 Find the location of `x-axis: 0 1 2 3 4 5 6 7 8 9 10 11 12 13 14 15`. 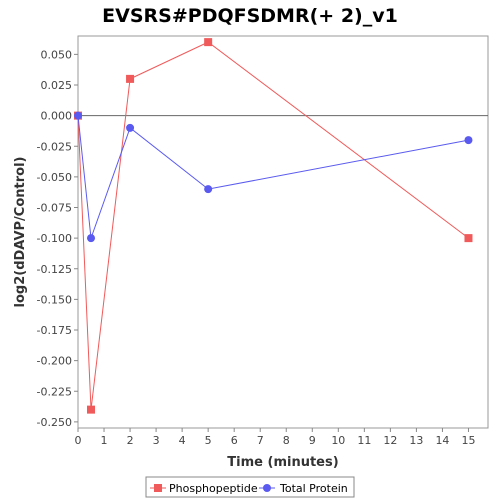

x-axis: 0 1 2 3 4 5 6 7 8 9 10 11 12 13 14 15 is located at coordinates (275, 437).